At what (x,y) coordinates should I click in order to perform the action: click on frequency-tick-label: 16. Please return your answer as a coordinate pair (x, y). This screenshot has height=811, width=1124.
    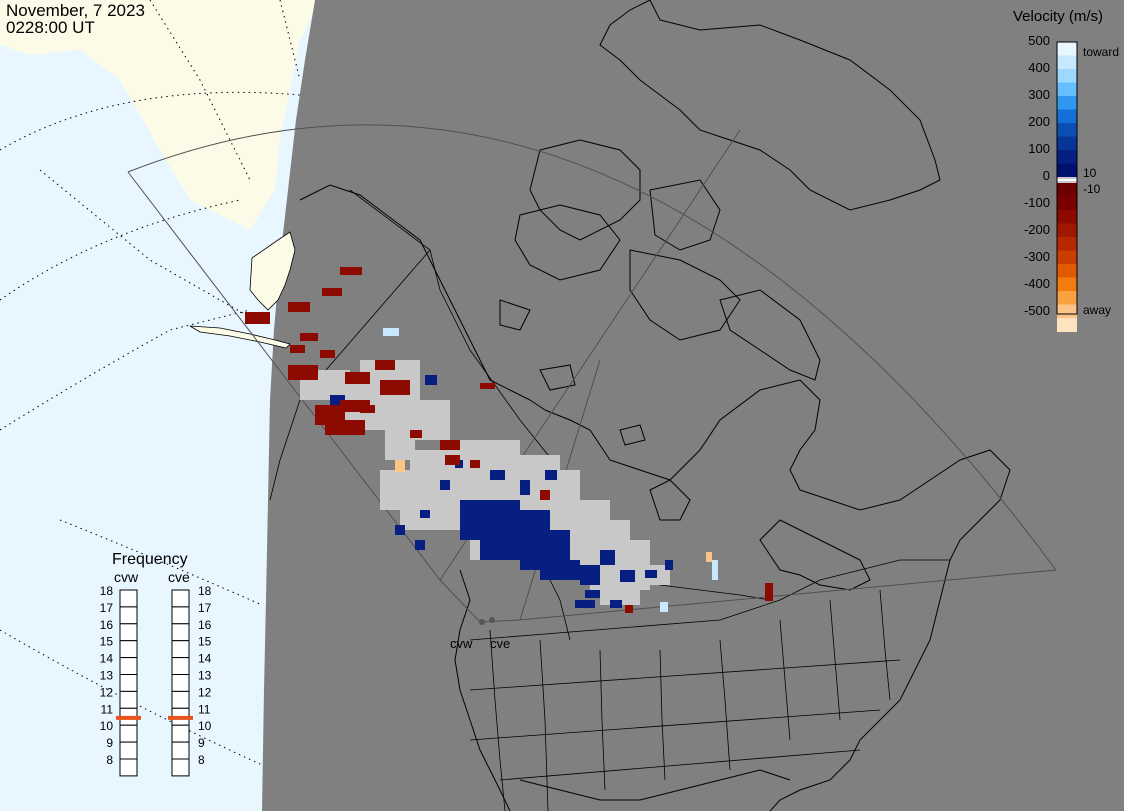
    Looking at the image, I should click on (205, 625).